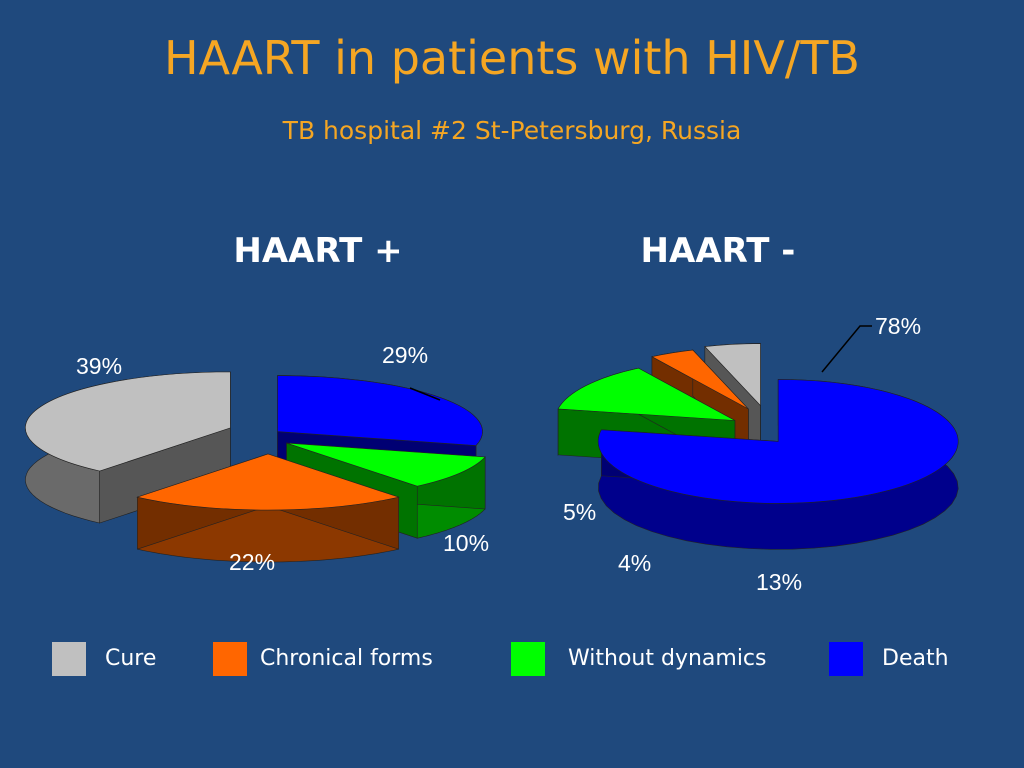 This screenshot has height=768, width=1024. What do you see at coordinates (579, 512) in the screenshot?
I see `data-label-cure-haart-minus: 5%` at bounding box center [579, 512].